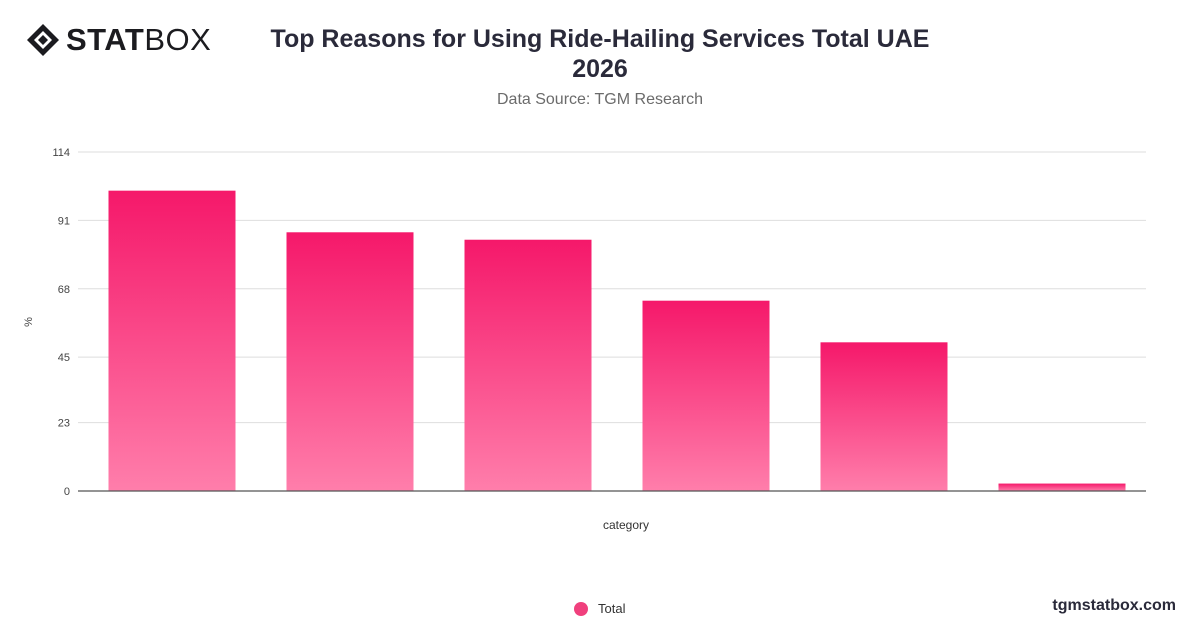 This screenshot has width=1200, height=628. Describe the element at coordinates (64, 424) in the screenshot. I see `y-tick-label: 23` at that location.